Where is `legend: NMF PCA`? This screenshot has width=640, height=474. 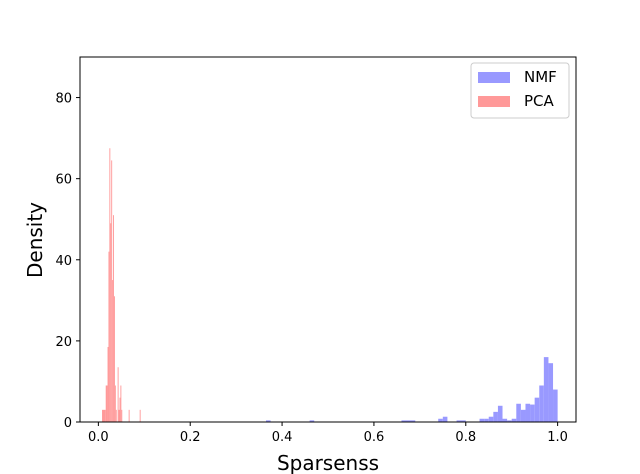 legend: NMF PCA is located at coordinates (520, 90).